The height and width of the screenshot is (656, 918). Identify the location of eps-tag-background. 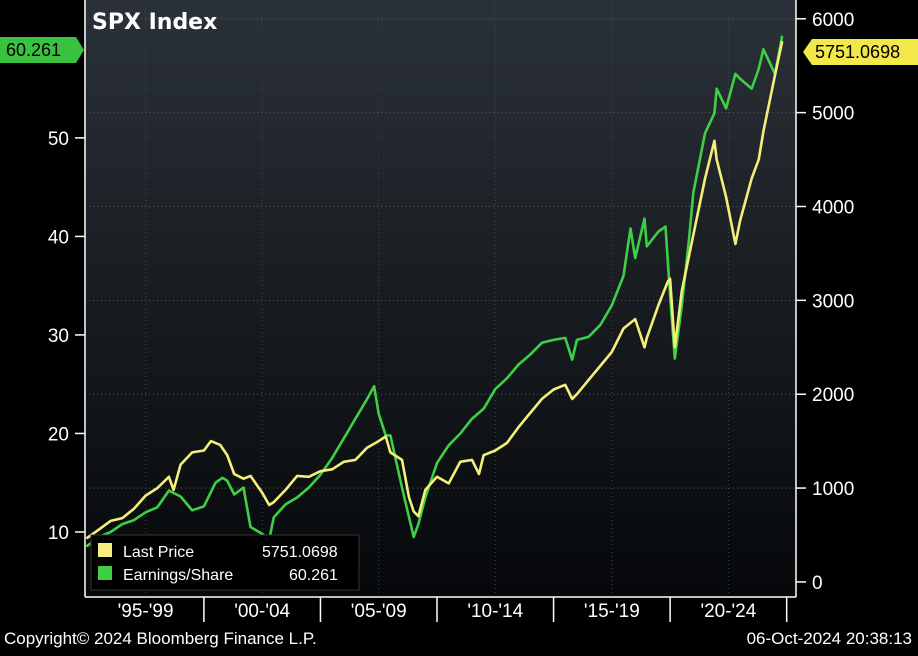
(42, 50).